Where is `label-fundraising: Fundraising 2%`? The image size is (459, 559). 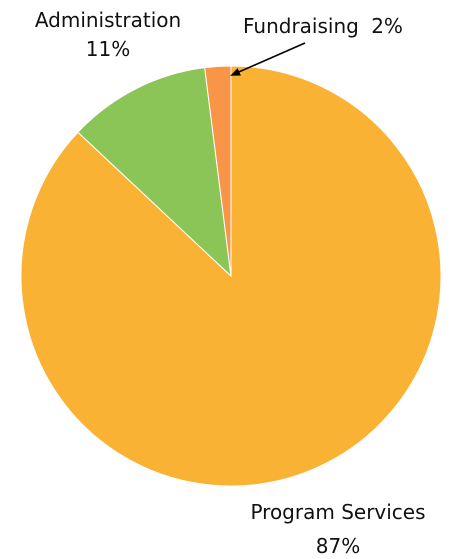
label-fundraising: Fundraising 2% is located at coordinates (323, 26).